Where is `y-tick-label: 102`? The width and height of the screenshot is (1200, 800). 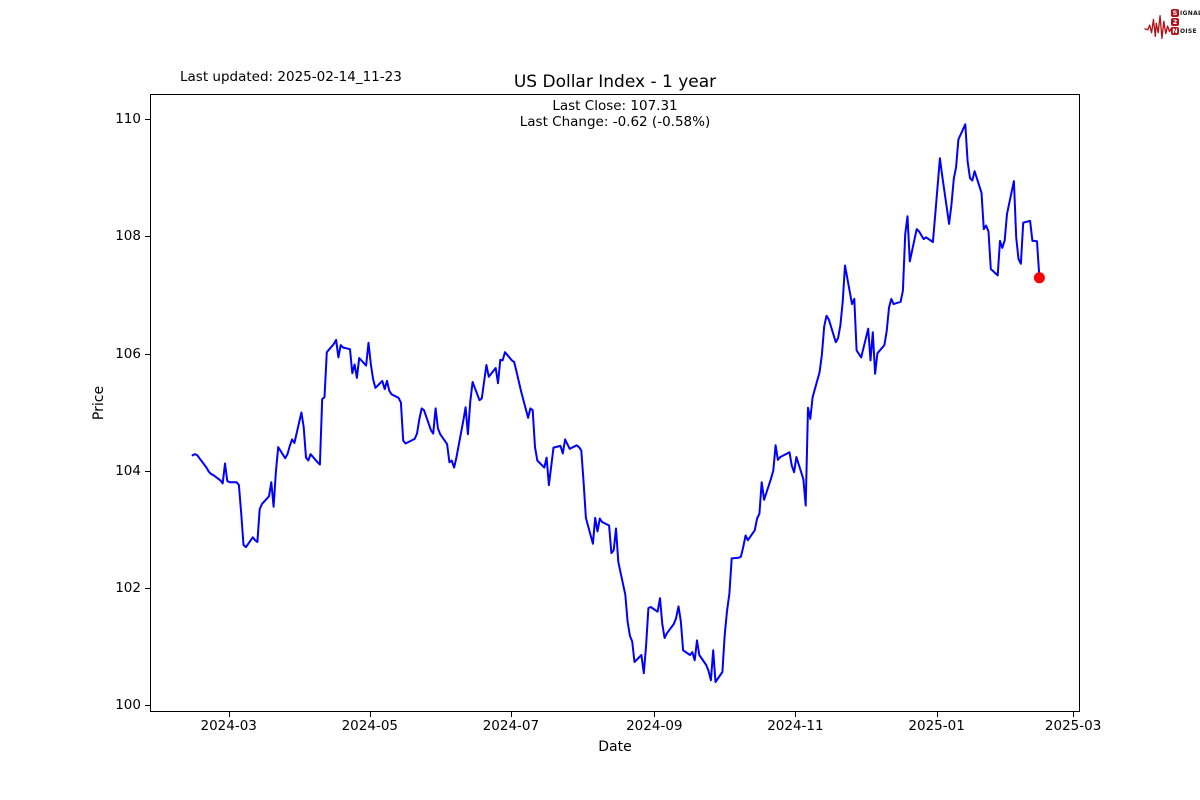
y-tick-label: 102 is located at coordinates (128, 587).